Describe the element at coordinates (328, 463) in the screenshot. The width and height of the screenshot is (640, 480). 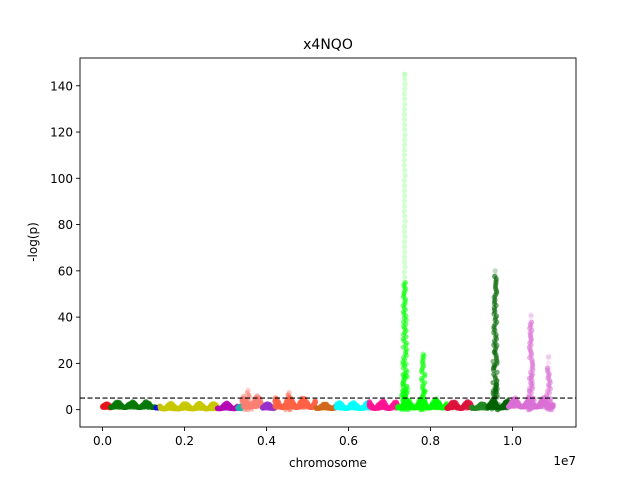
I see `x-axis-label: chromosome` at that location.